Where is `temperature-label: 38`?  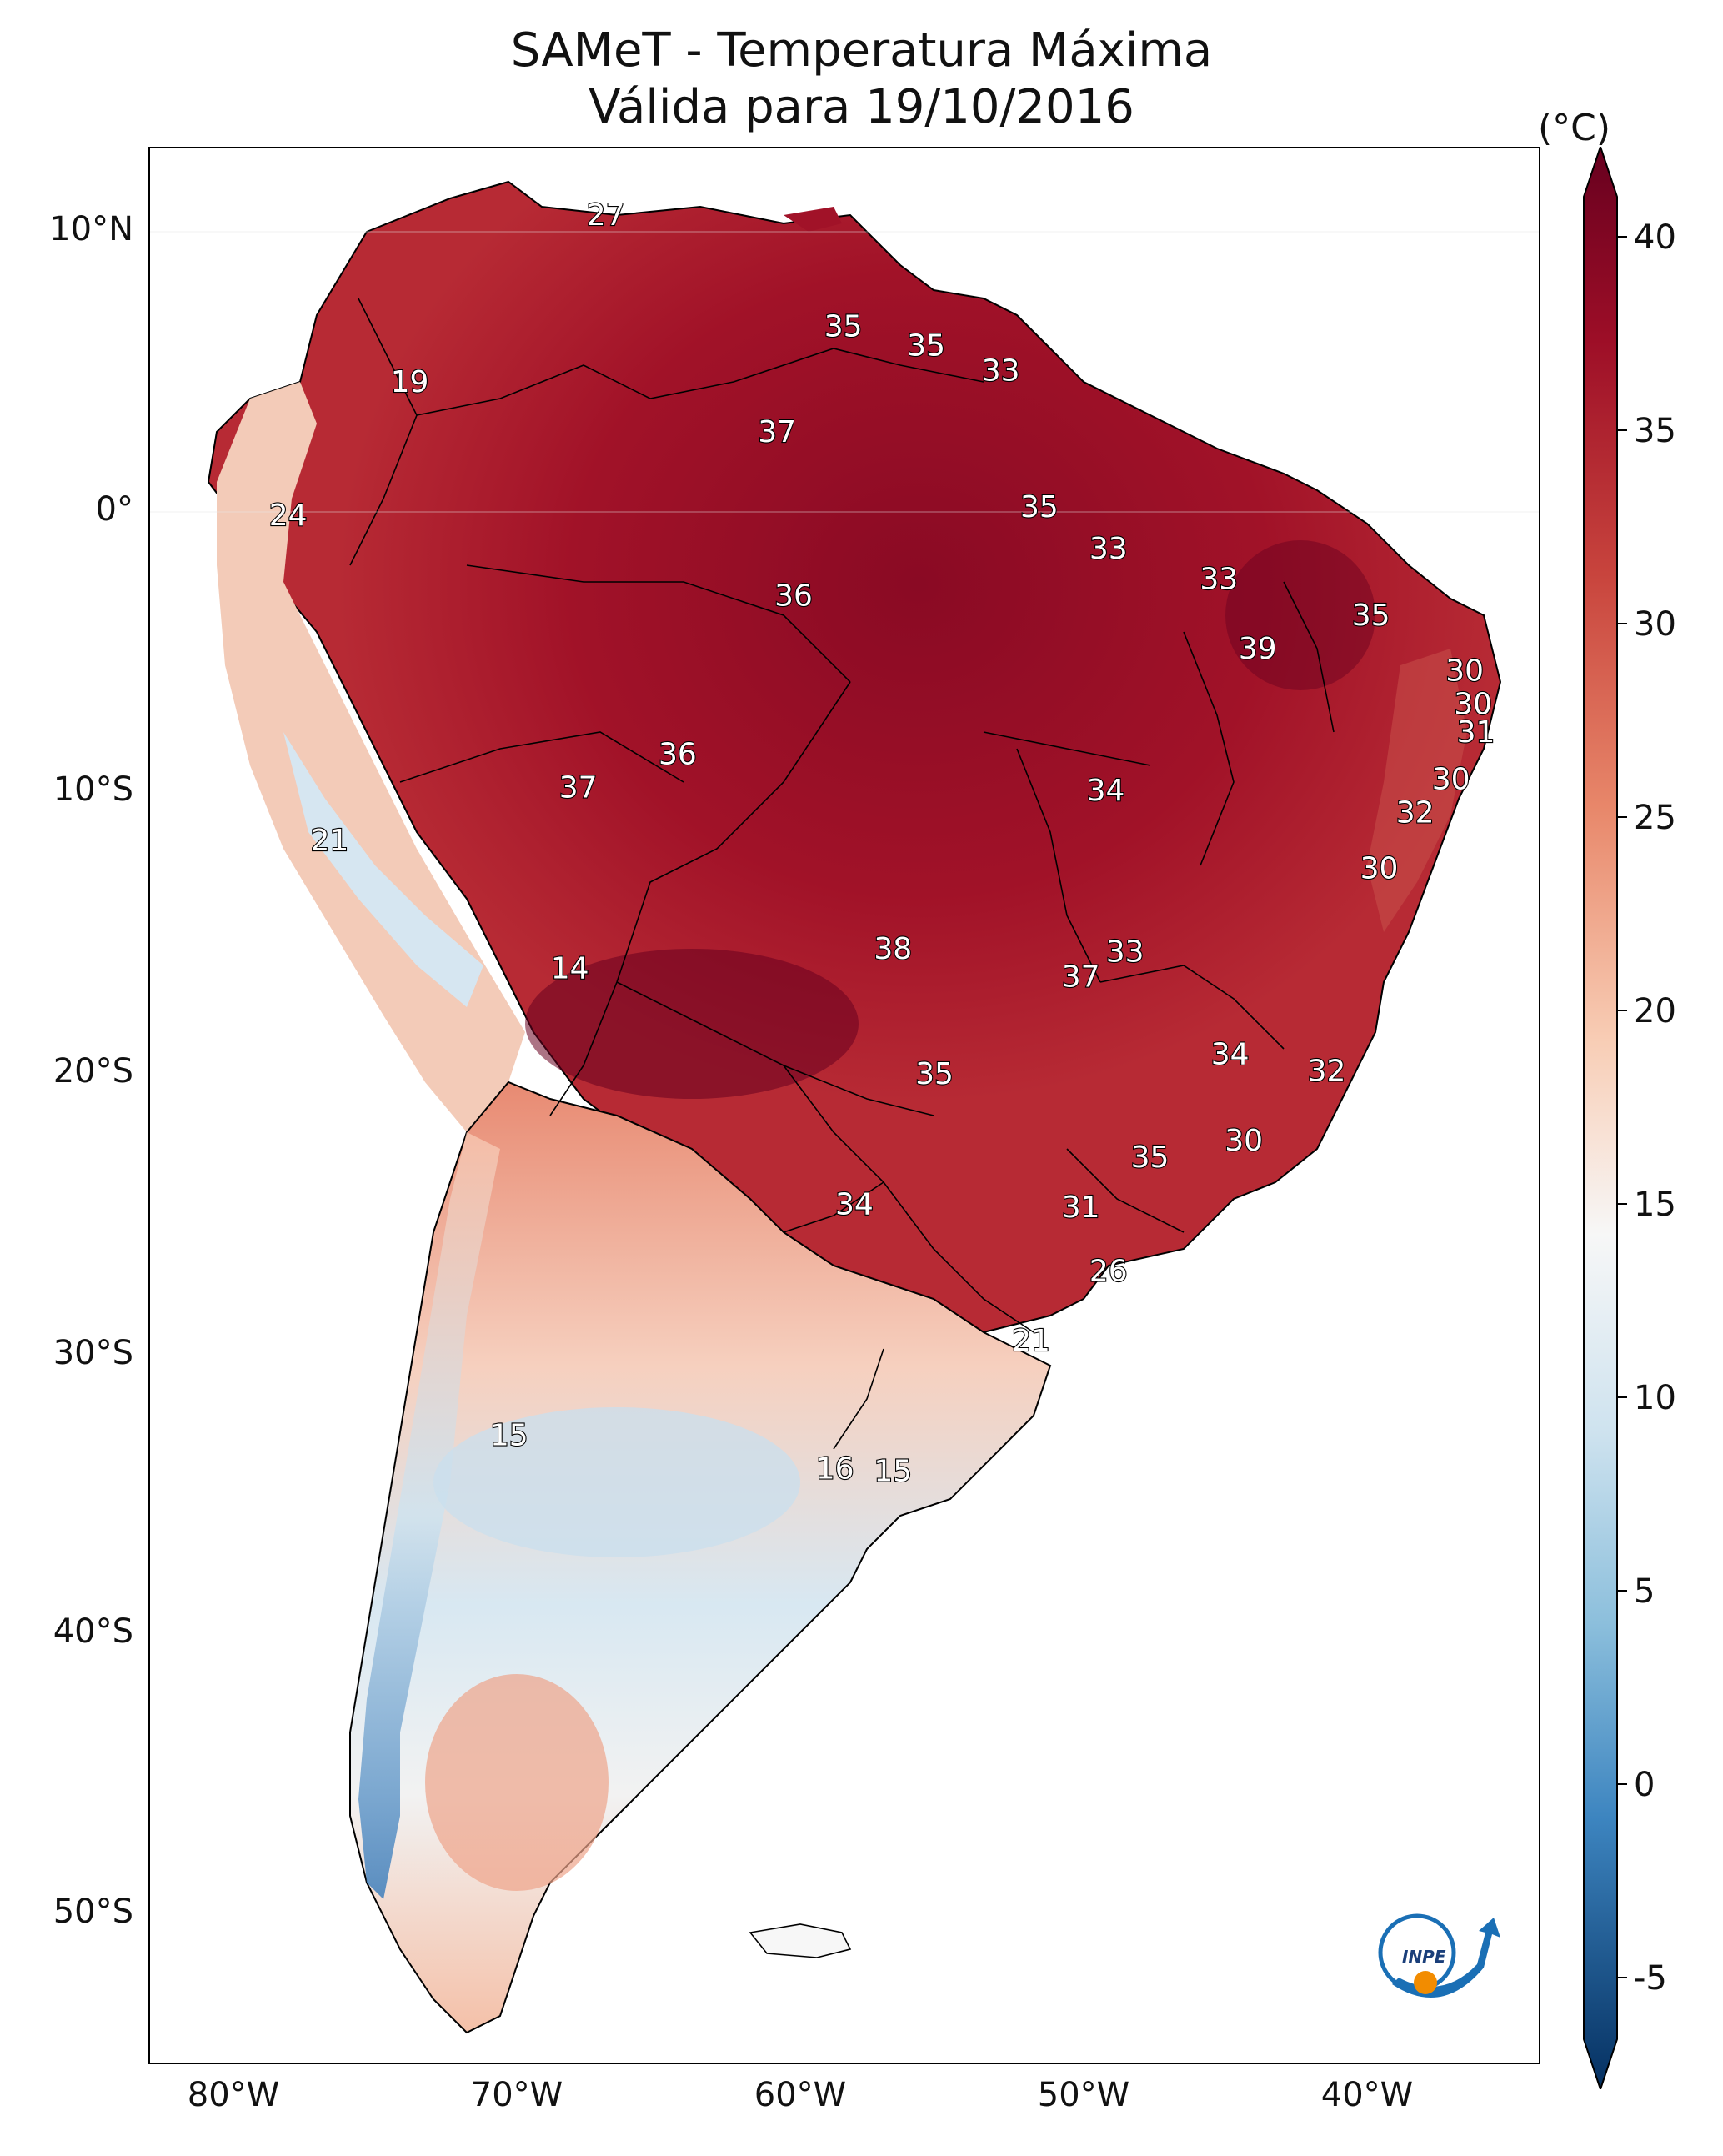 temperature-label: 38 is located at coordinates (893, 949).